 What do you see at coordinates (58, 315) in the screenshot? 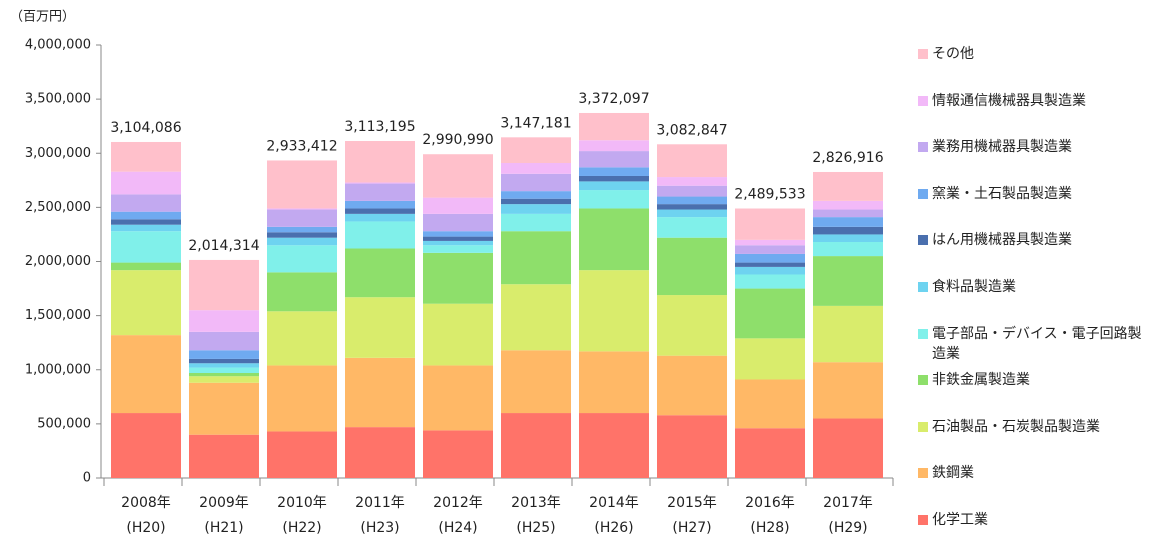
I see `y-tick-label: 1,500,000` at bounding box center [58, 315].